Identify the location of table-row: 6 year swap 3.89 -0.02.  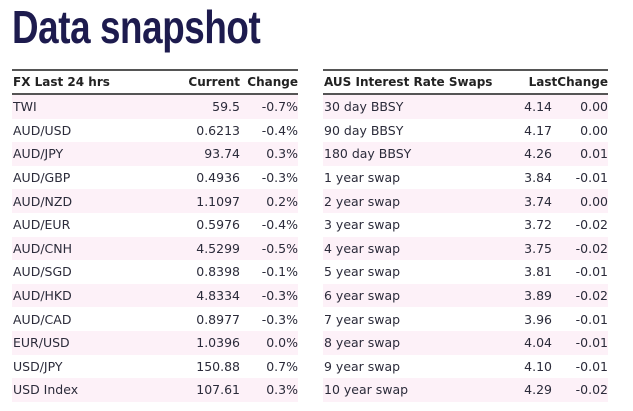
(465, 295).